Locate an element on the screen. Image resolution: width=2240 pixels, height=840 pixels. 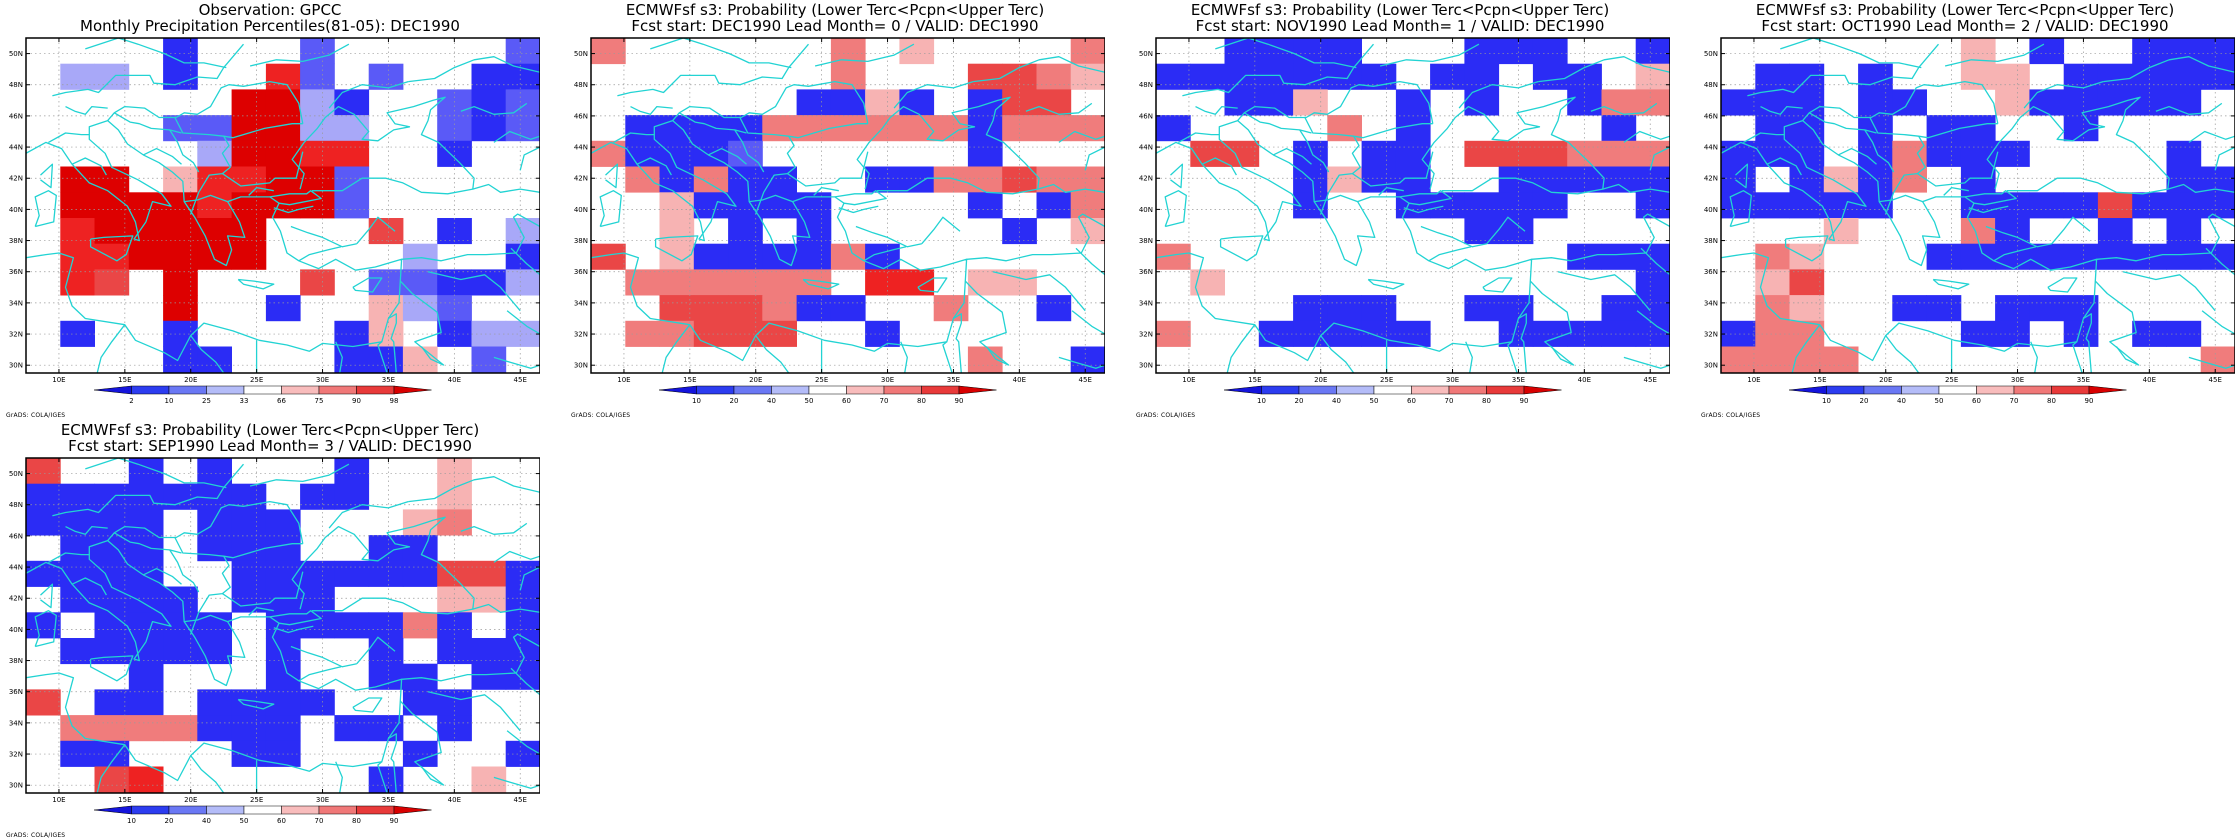
lat-label: 50N is located at coordinates (581, 54).